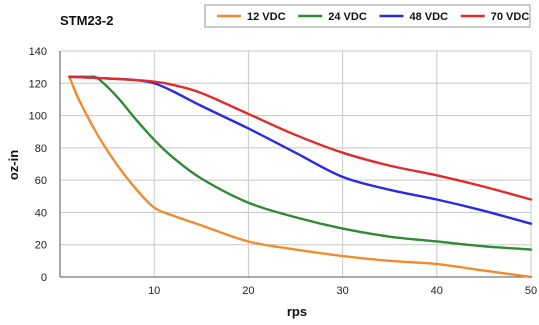  I want to click on legend-label: 12 VDC, so click(266, 17).